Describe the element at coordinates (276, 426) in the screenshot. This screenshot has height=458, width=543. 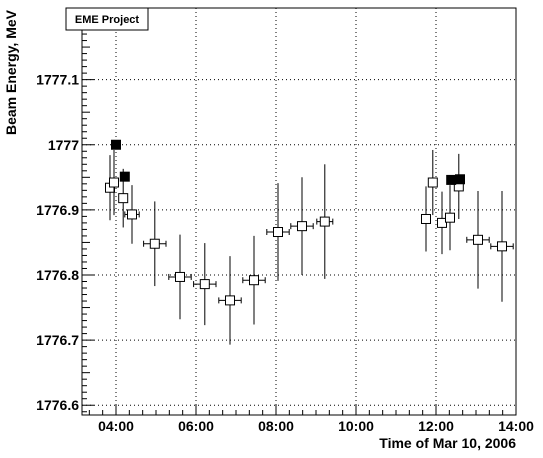
I see `x-tick-label: 08:00` at that location.